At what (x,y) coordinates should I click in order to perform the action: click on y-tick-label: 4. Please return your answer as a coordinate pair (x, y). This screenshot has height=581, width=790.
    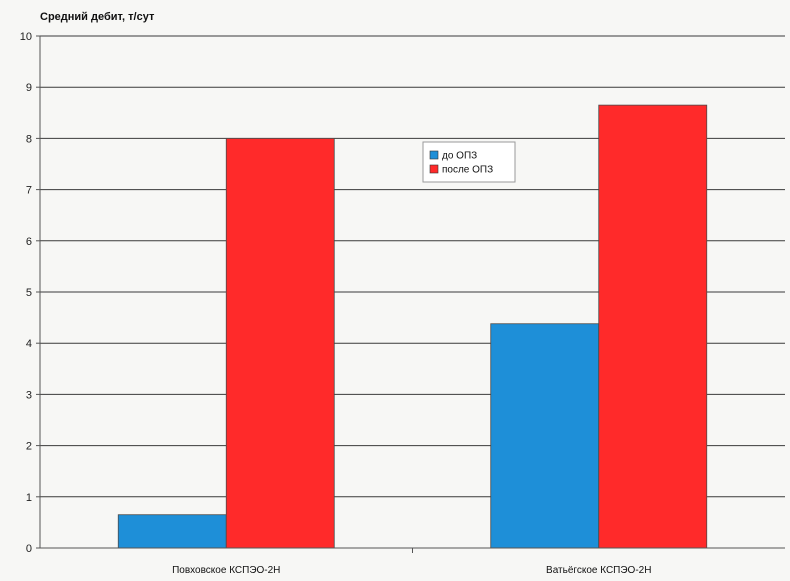
    Looking at the image, I should click on (29, 344).